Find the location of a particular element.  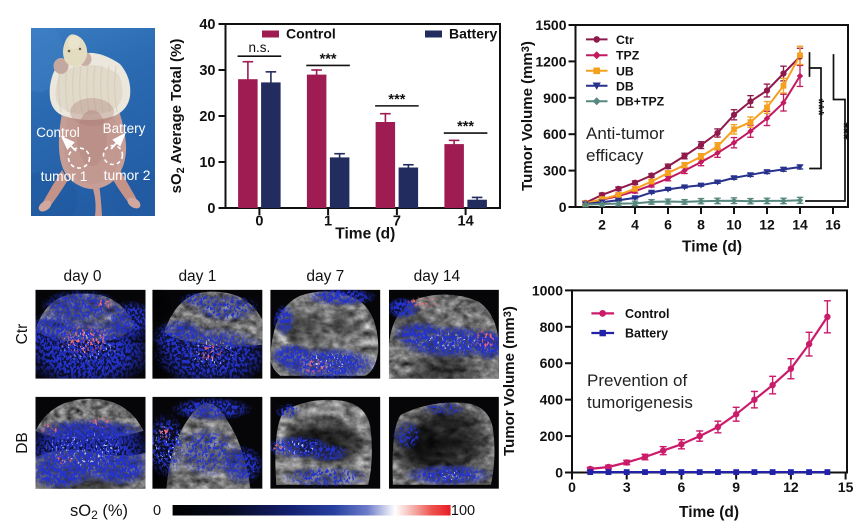

svg-text: 20 is located at coordinates (207, 117).